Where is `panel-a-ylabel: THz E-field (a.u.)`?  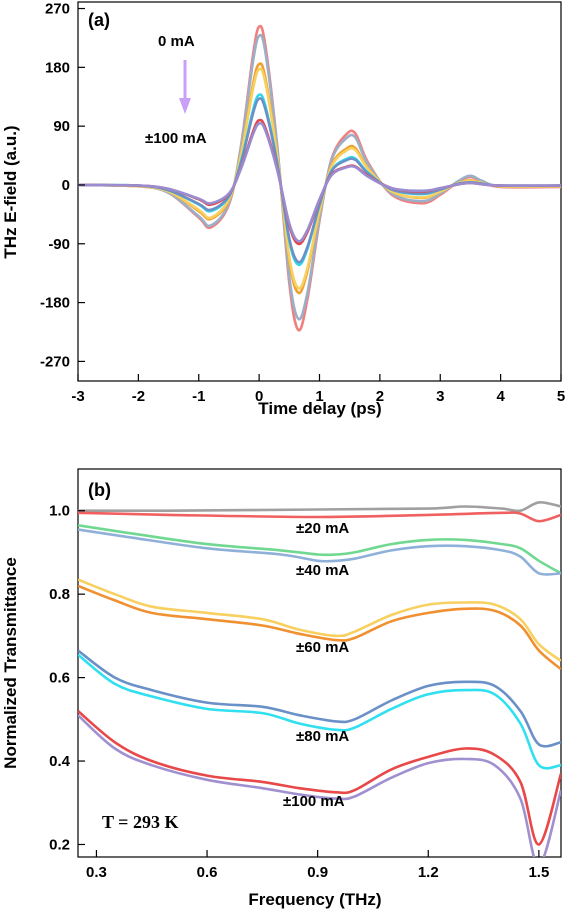
panel-a-ylabel: THz E-field (a.u.) is located at coordinates (10, 191).